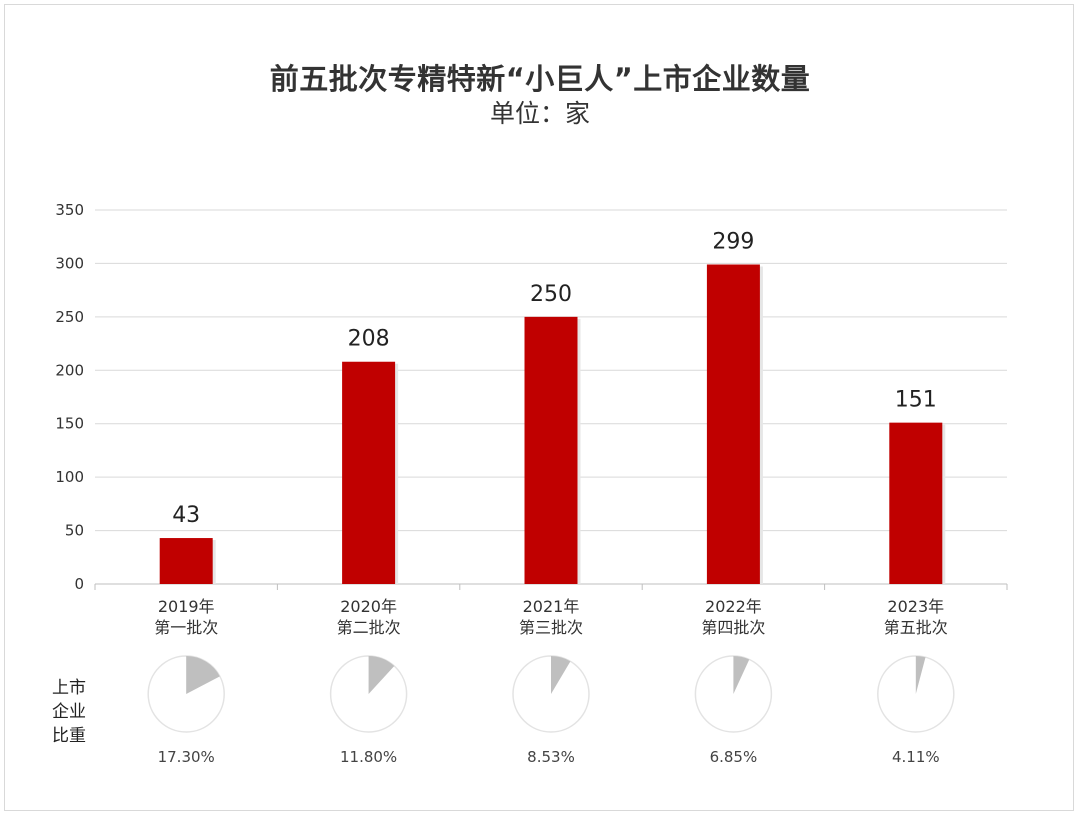 The height and width of the screenshot is (817, 1080). Describe the element at coordinates (551, 606) in the screenshot. I see `x-tick-label: 2021年` at that location.